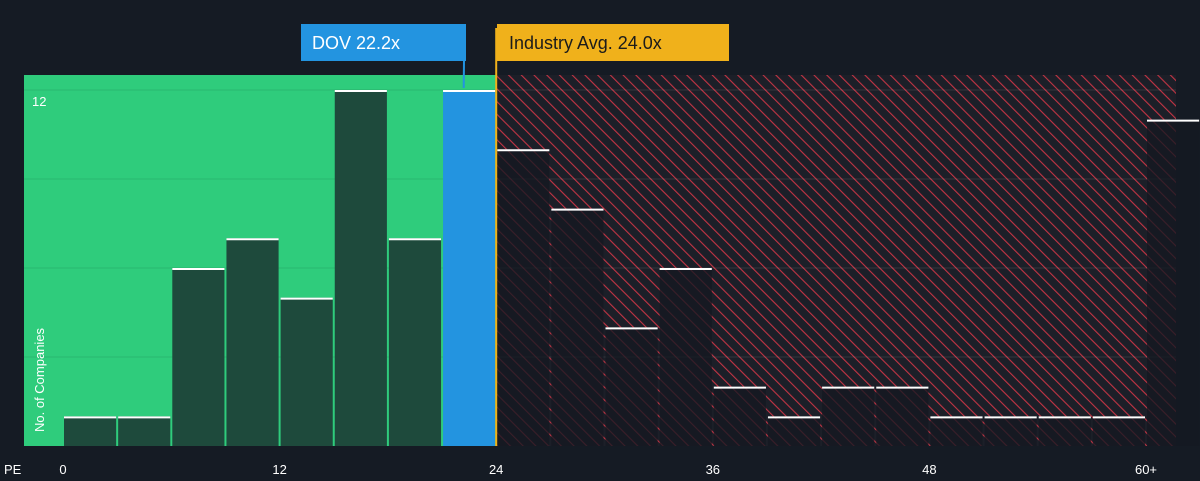 The height and width of the screenshot is (481, 1200). I want to click on x-tick-label: 0, so click(62, 469).